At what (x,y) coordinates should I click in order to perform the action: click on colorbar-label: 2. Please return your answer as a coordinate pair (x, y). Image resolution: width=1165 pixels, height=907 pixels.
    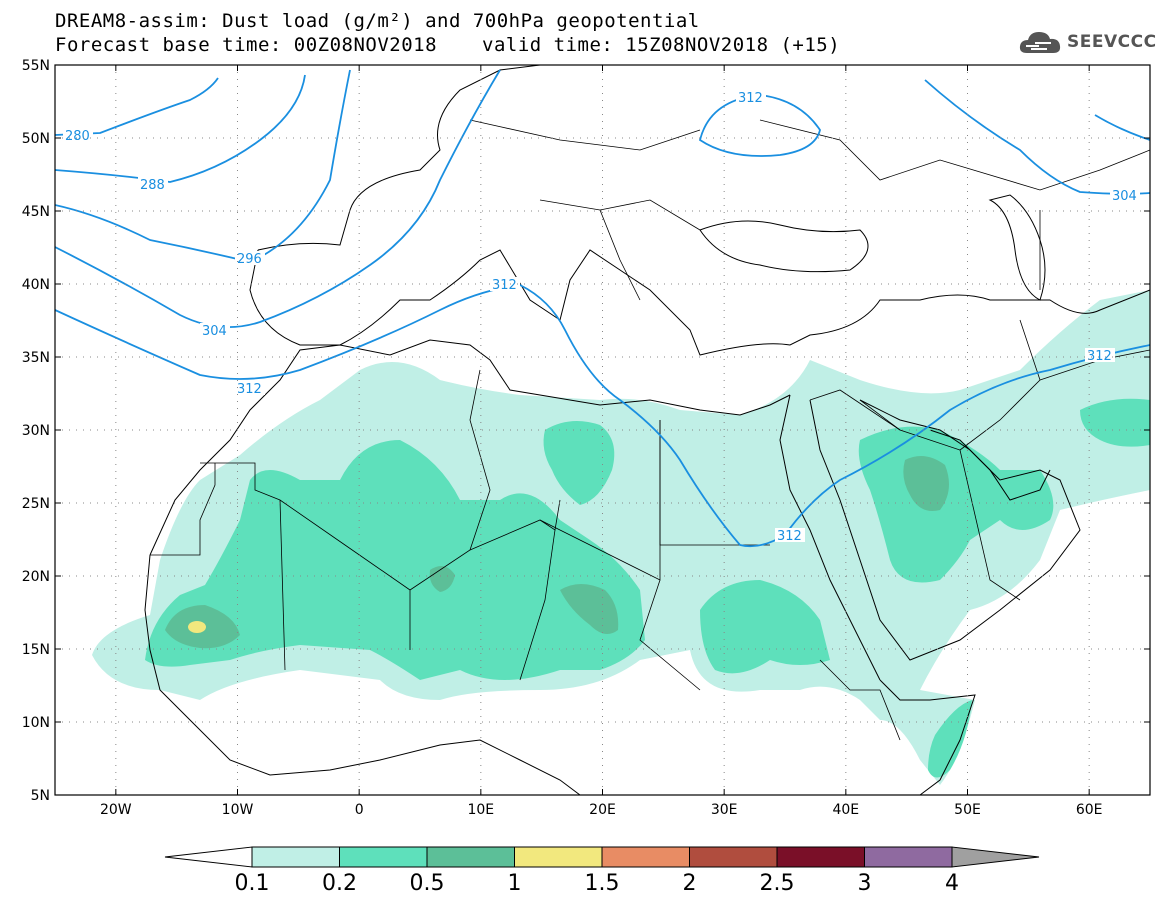
    Looking at the image, I should click on (690, 883).